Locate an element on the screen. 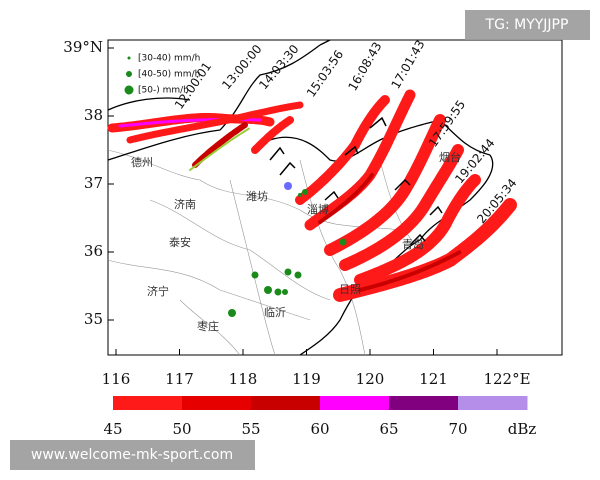 The image size is (600, 480). lon-tick-label: 118 is located at coordinates (243, 379).